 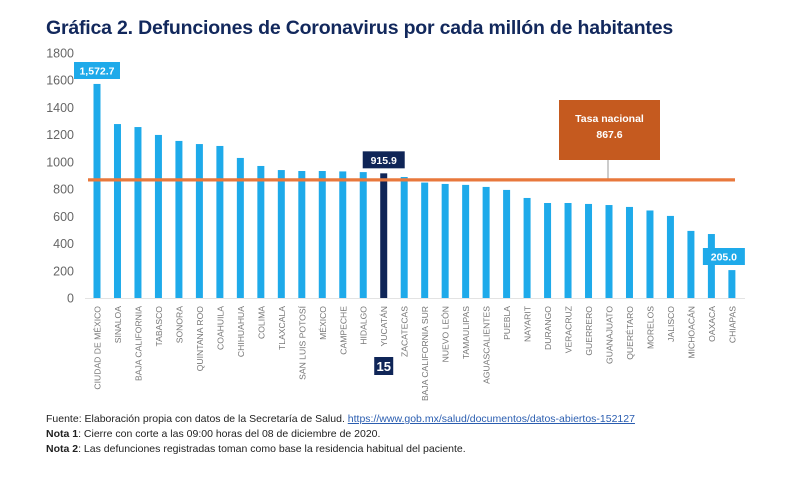 What do you see at coordinates (732, 324) in the screenshot?
I see `x-tick-label: CHIAPAS` at bounding box center [732, 324].